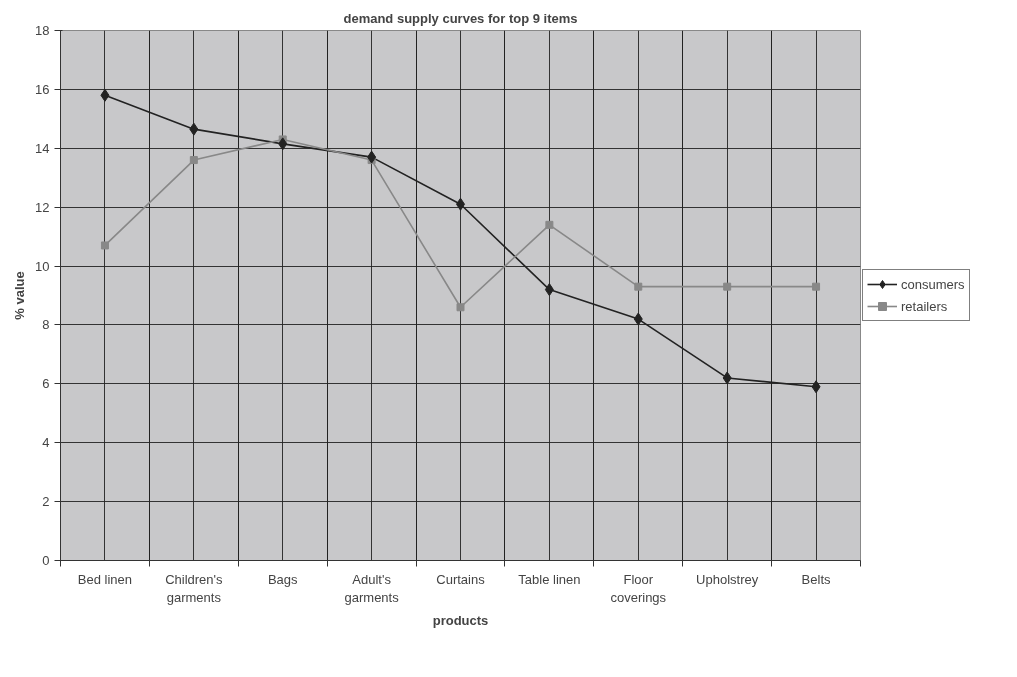 The image size is (1017, 677). Describe the element at coordinates (727, 579) in the screenshot. I see `x-tick-label: Upholstrey` at that location.